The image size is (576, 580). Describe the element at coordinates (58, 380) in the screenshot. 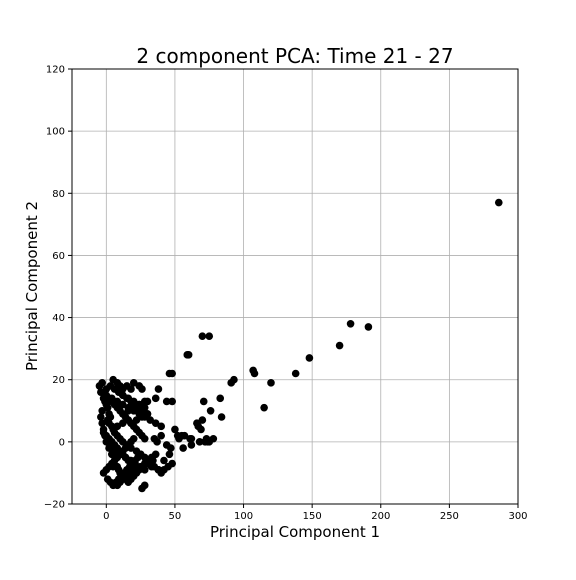

I see `y-tick-label: 20` at that location.